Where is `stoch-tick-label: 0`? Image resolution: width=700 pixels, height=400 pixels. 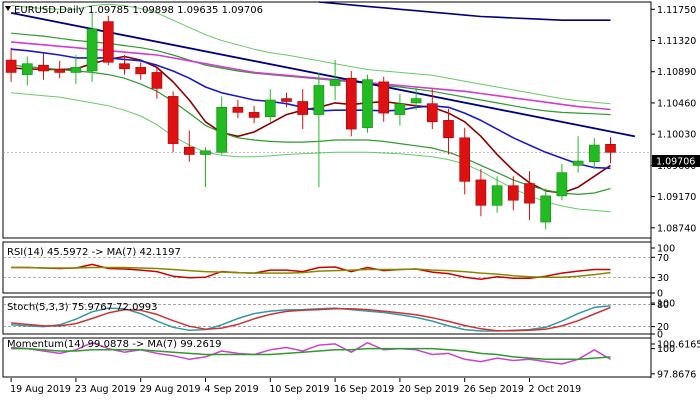 stoch-tick-label: 0 is located at coordinates (660, 335).